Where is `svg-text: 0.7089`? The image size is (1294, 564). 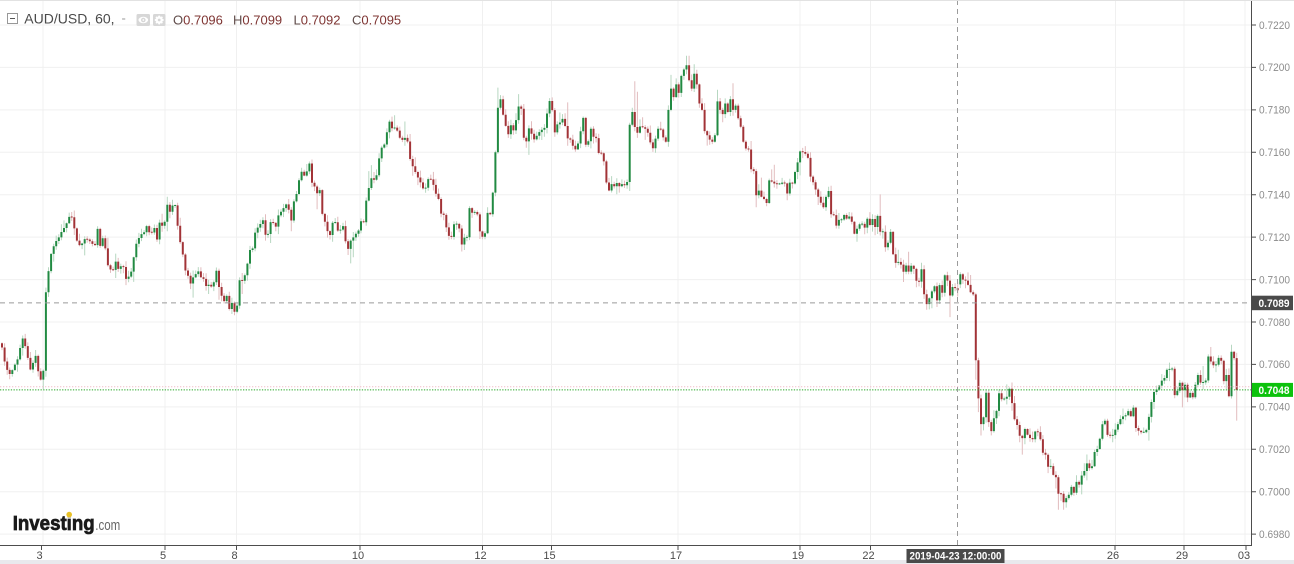 svg-text: 0.7089 is located at coordinates (1274, 304).